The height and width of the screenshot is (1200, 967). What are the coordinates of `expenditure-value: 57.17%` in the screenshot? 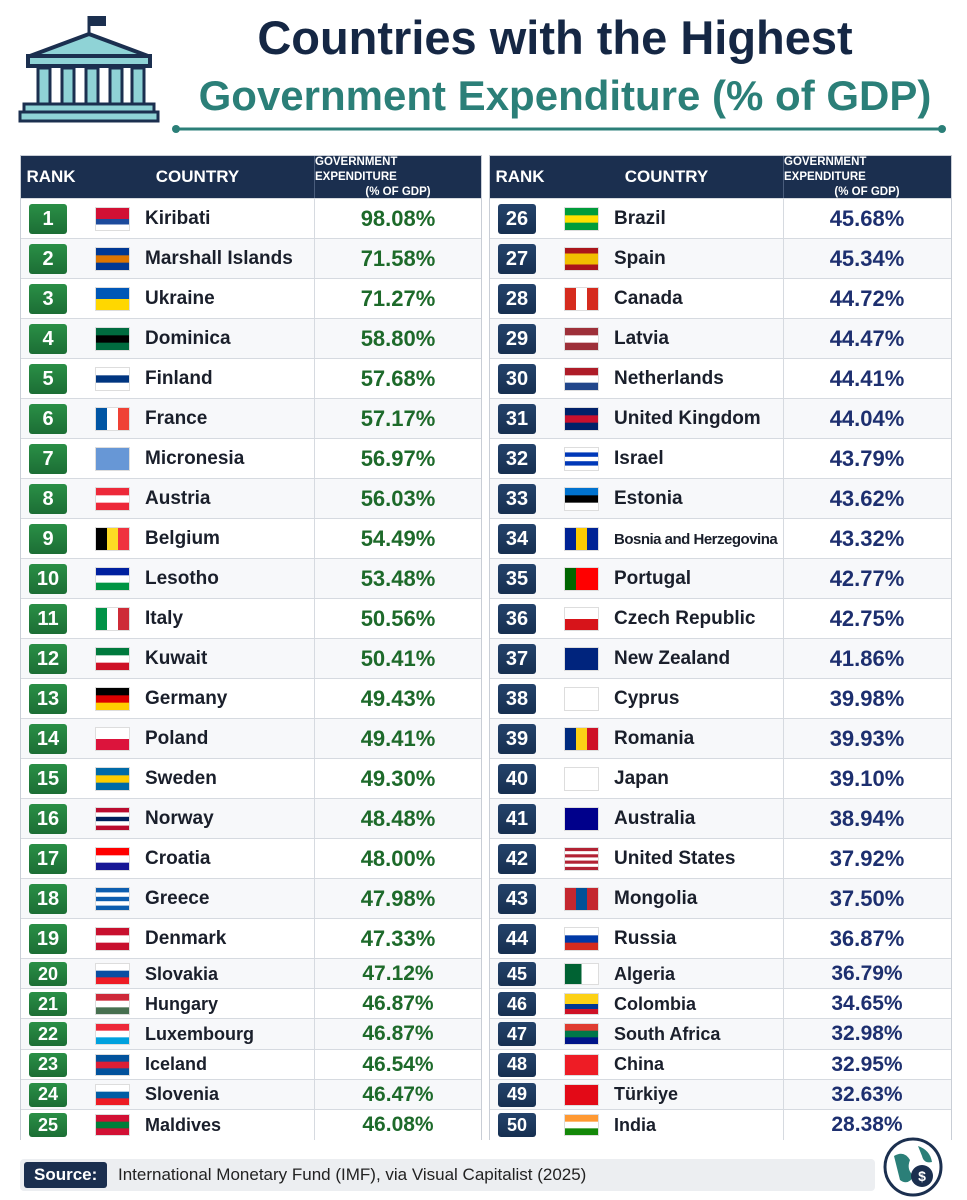 It's located at (397, 419).